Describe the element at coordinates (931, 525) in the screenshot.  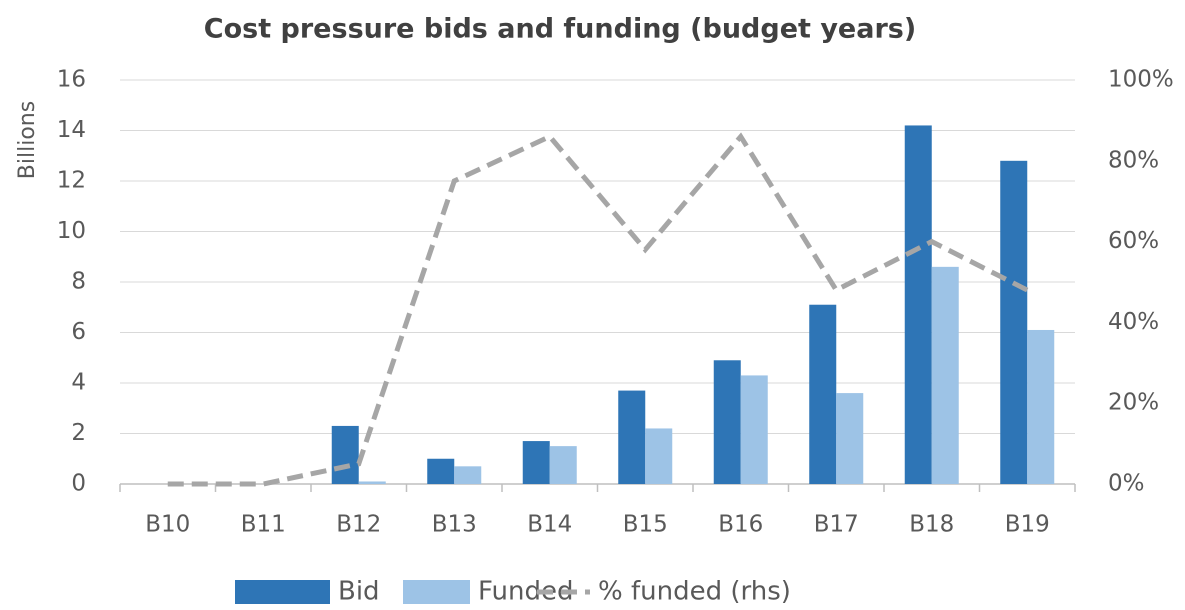
I see `x-tick-label: B18` at that location.